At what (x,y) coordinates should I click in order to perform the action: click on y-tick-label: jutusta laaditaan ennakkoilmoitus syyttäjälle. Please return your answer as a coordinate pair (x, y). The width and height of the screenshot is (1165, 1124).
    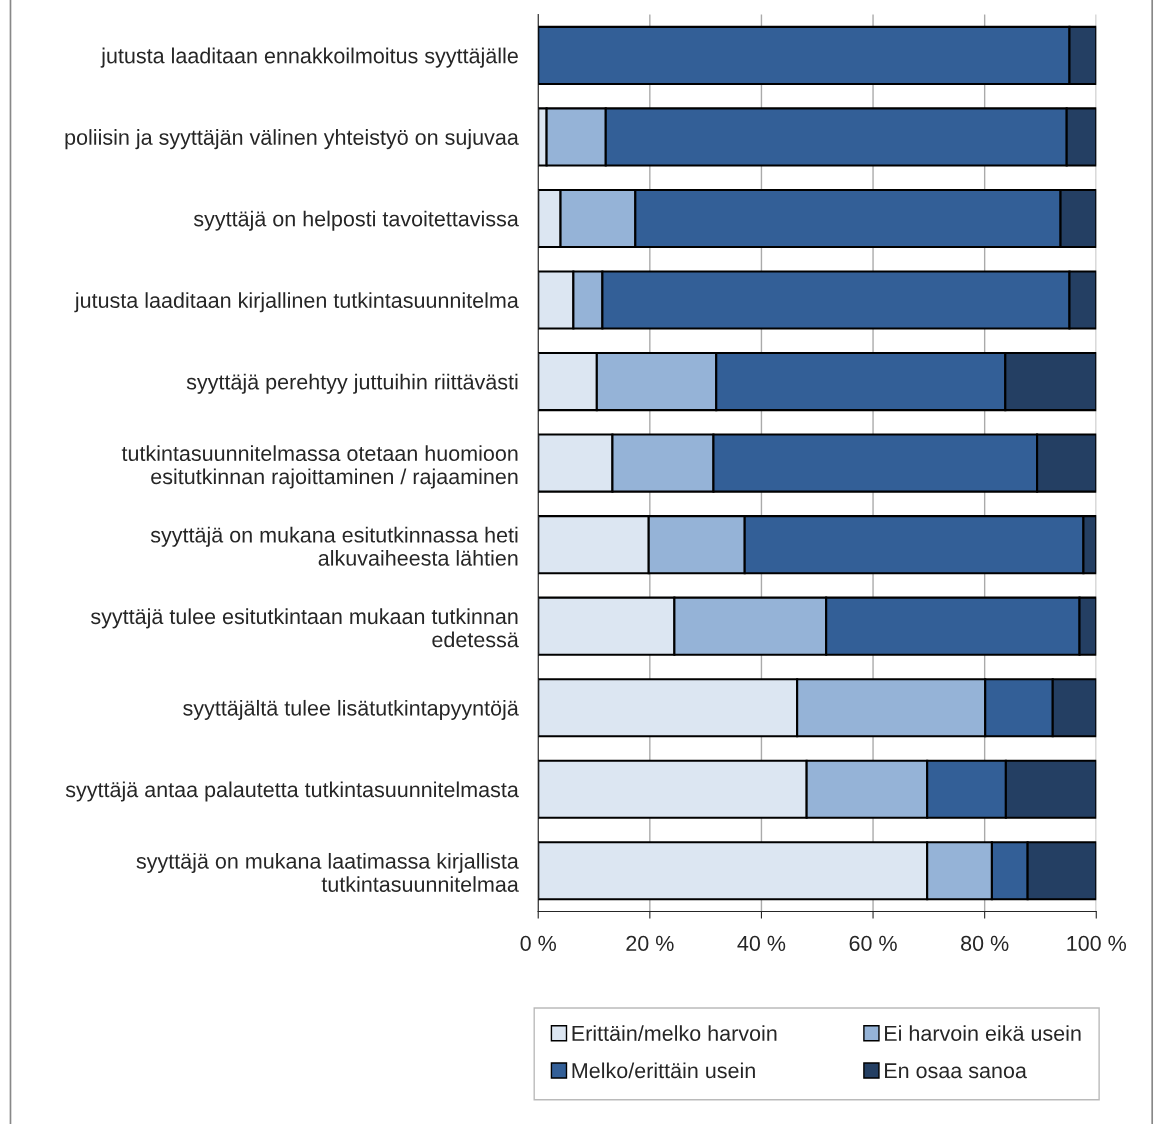
    Looking at the image, I should click on (309, 57).